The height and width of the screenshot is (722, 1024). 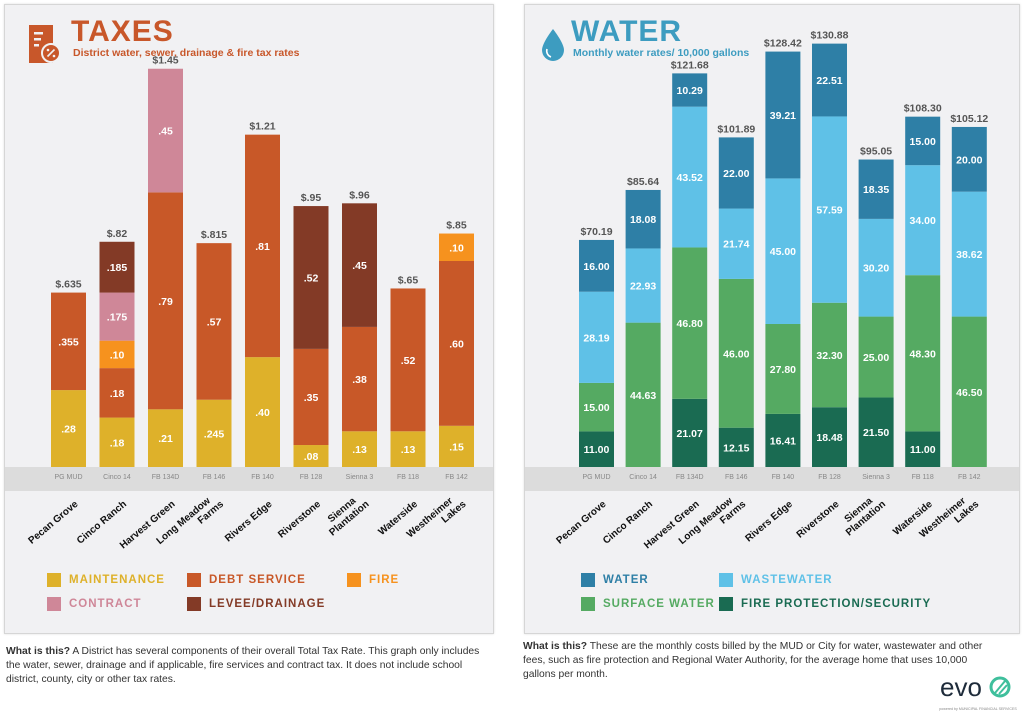 I want to click on district-code-band, so click(x=772, y=479).